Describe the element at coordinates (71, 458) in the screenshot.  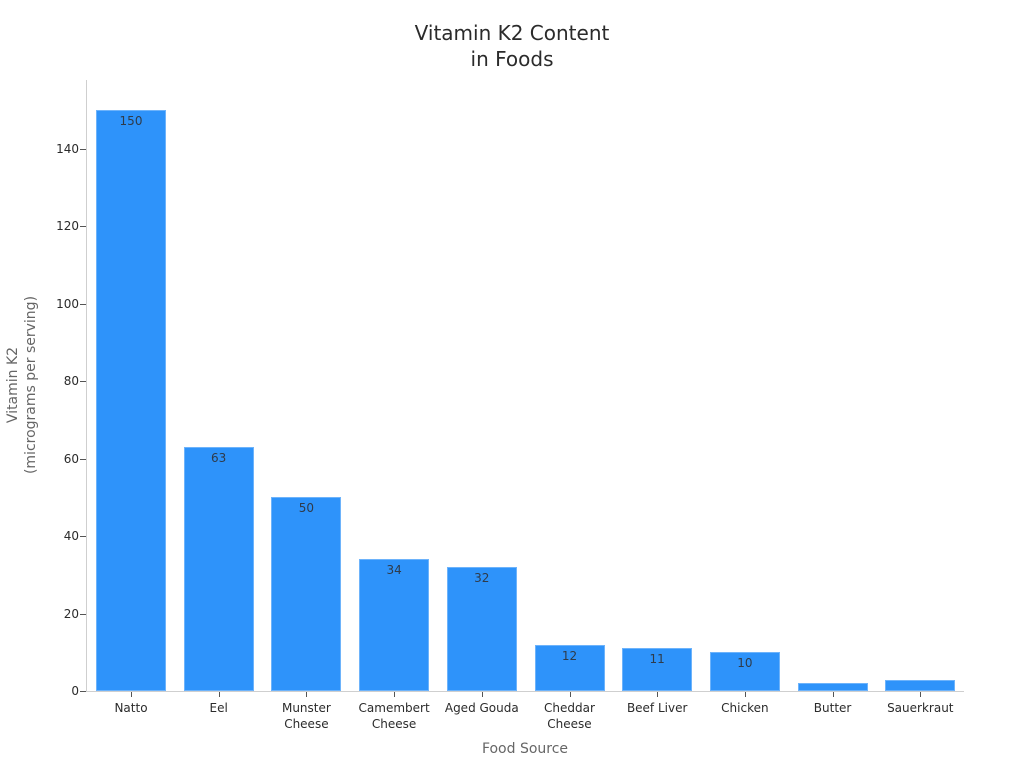
I see `y-tick-label: 60` at that location.